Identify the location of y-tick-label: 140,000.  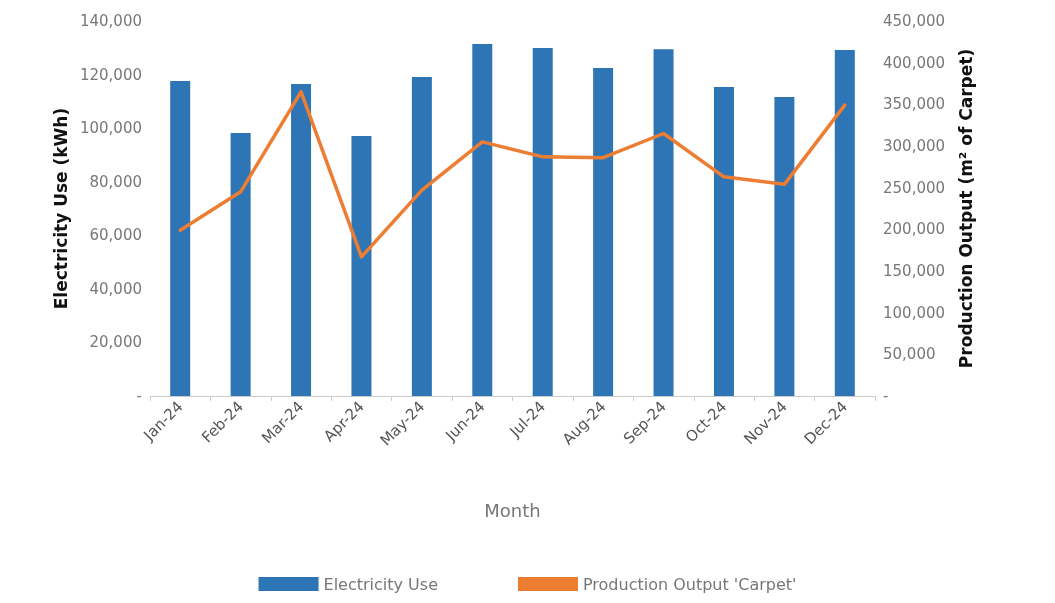
(110, 21).